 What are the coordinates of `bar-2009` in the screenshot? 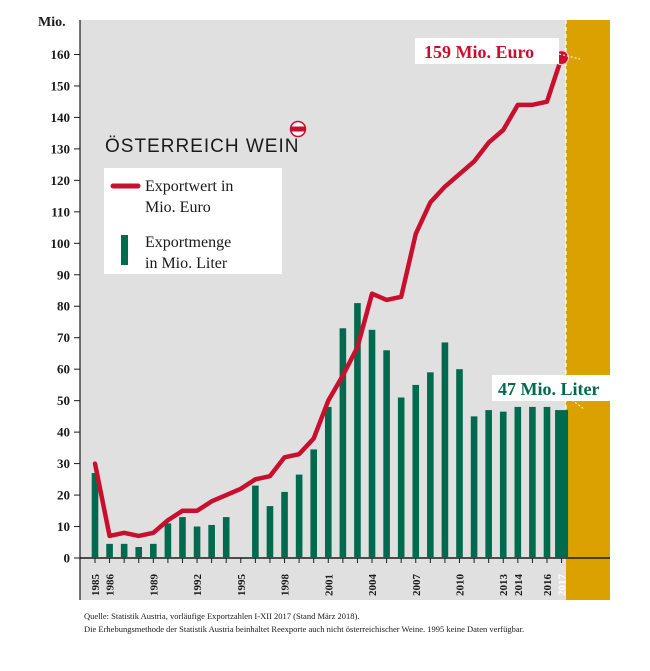 It's located at (445, 450).